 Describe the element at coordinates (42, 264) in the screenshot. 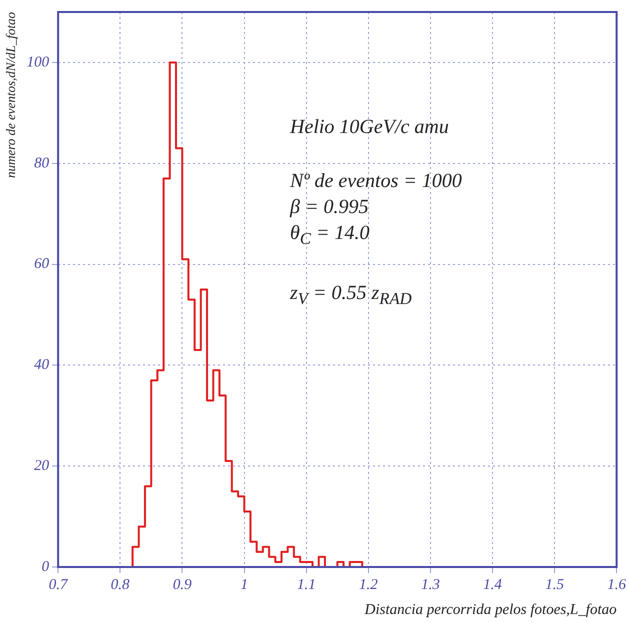

I see `y-tick-label: 60` at that location.